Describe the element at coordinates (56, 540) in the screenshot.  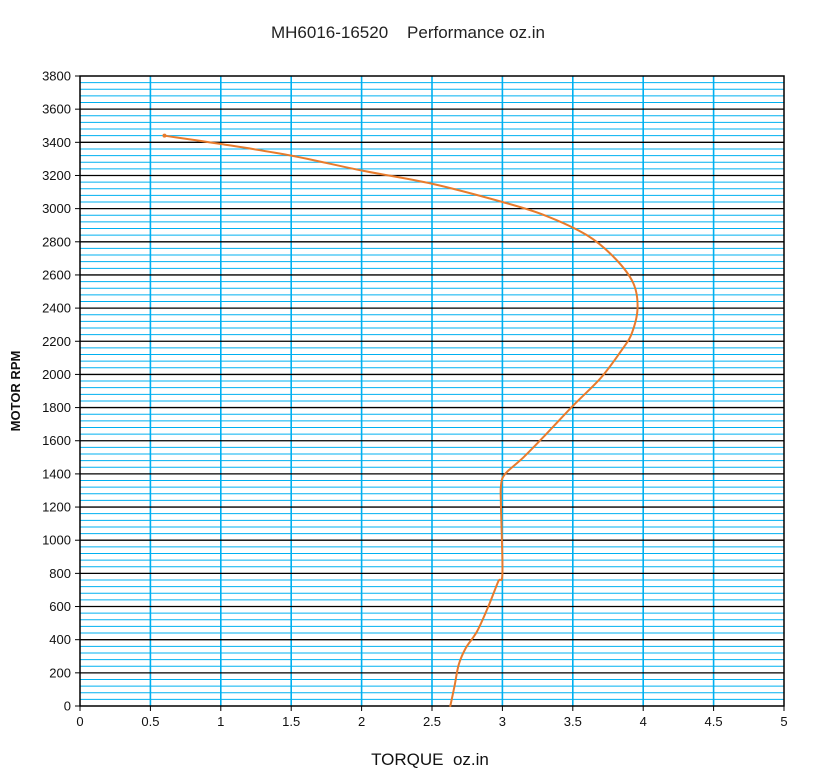
I see `y-tick-label: 1000` at that location.